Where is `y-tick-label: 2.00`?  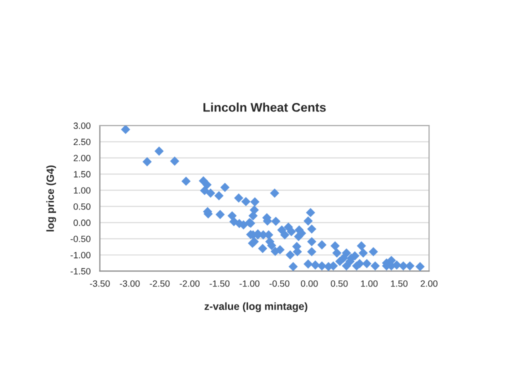
y-tick-label: 2.00 is located at coordinates (82, 158).